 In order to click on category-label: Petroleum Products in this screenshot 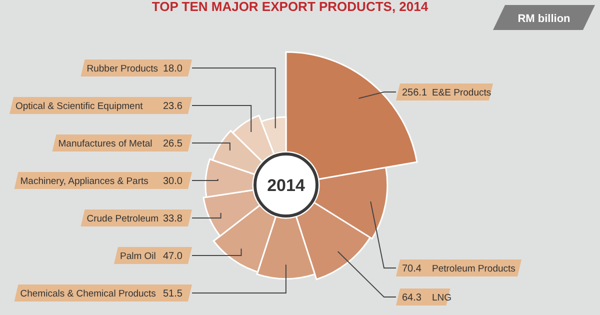, I will do `click(474, 269)`.